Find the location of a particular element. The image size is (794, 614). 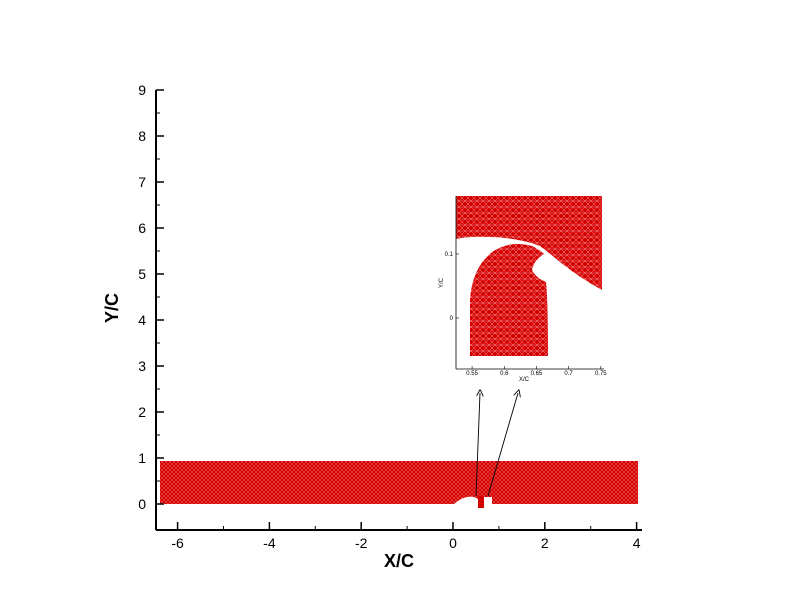

inset-x-tick-label: 0.65 is located at coordinates (537, 374).